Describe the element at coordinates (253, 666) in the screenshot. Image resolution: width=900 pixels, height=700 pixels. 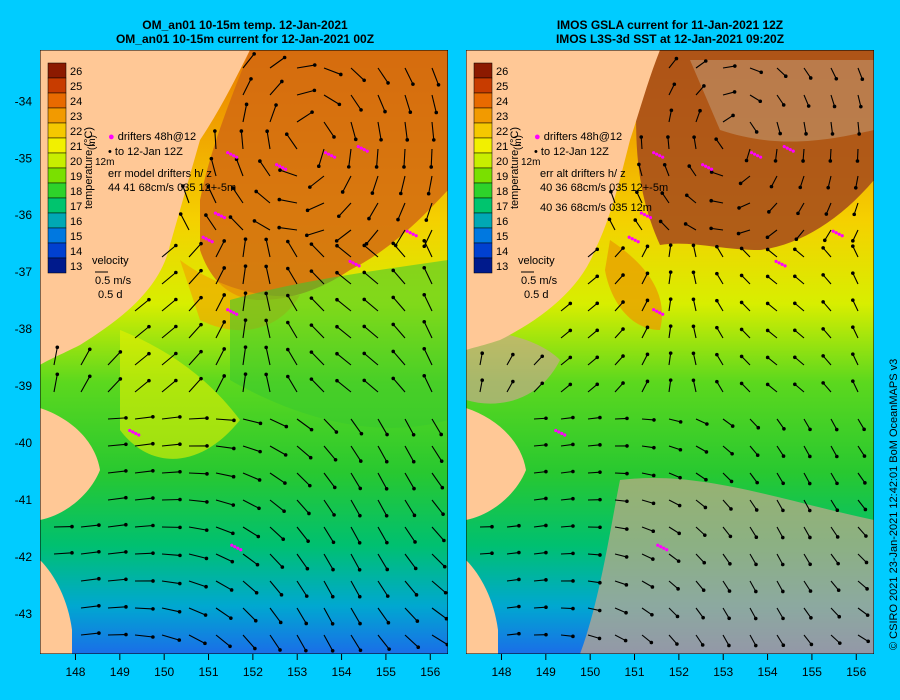
I see `left-longitude-axis: 148 149 150 151 152 153 154 155 156` at that location.